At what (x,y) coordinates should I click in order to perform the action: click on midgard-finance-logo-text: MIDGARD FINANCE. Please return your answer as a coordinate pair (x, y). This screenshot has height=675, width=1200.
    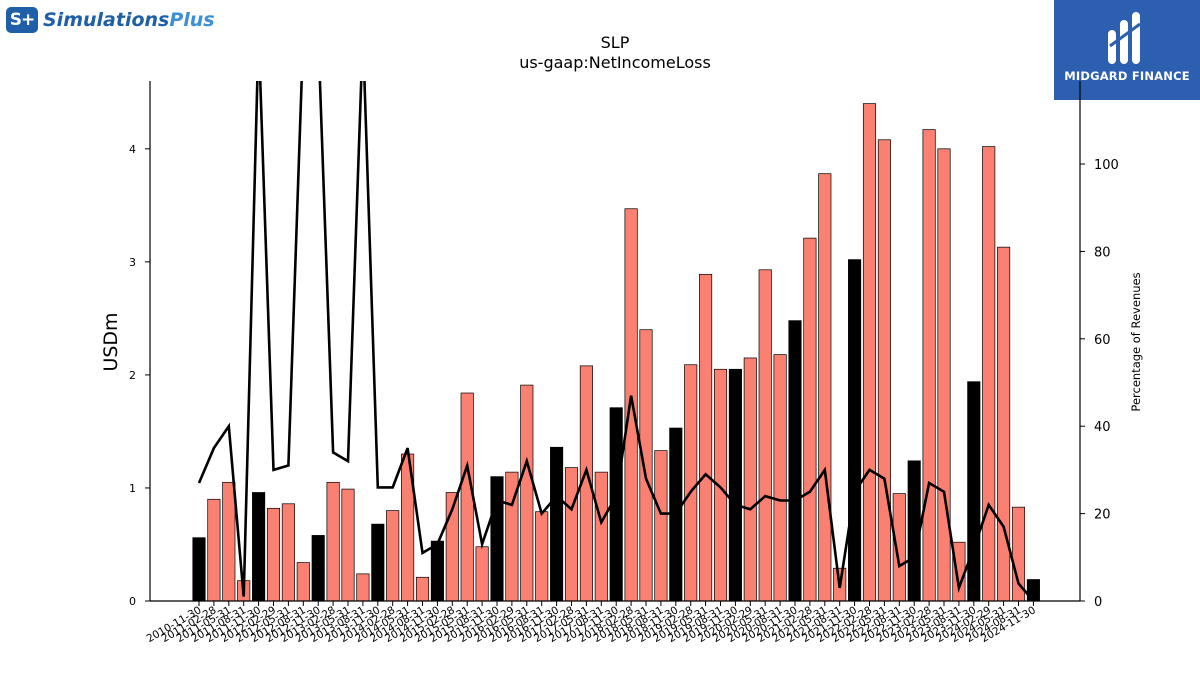
    Looking at the image, I should click on (1127, 76).